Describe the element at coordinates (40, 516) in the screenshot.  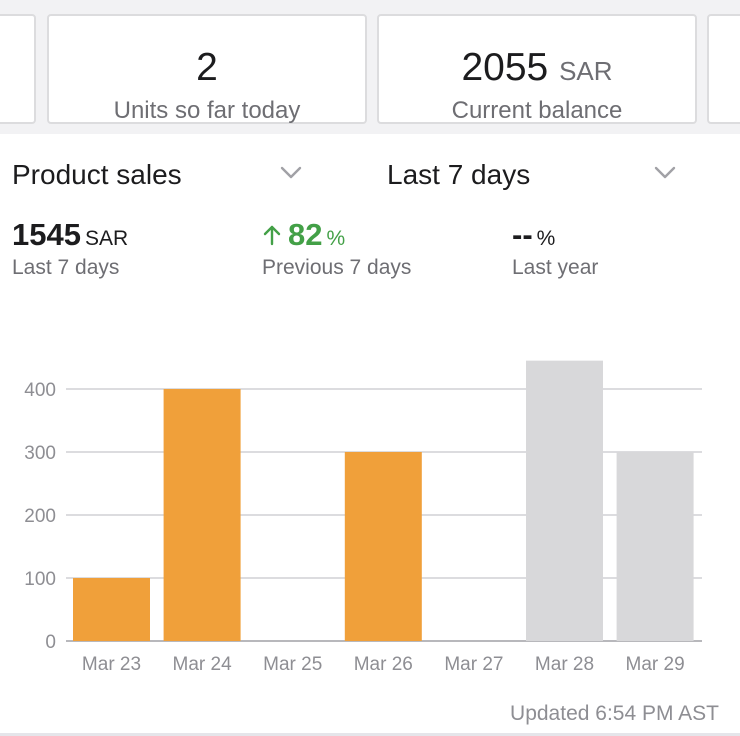
I see `y-tick-label: 200` at that location.